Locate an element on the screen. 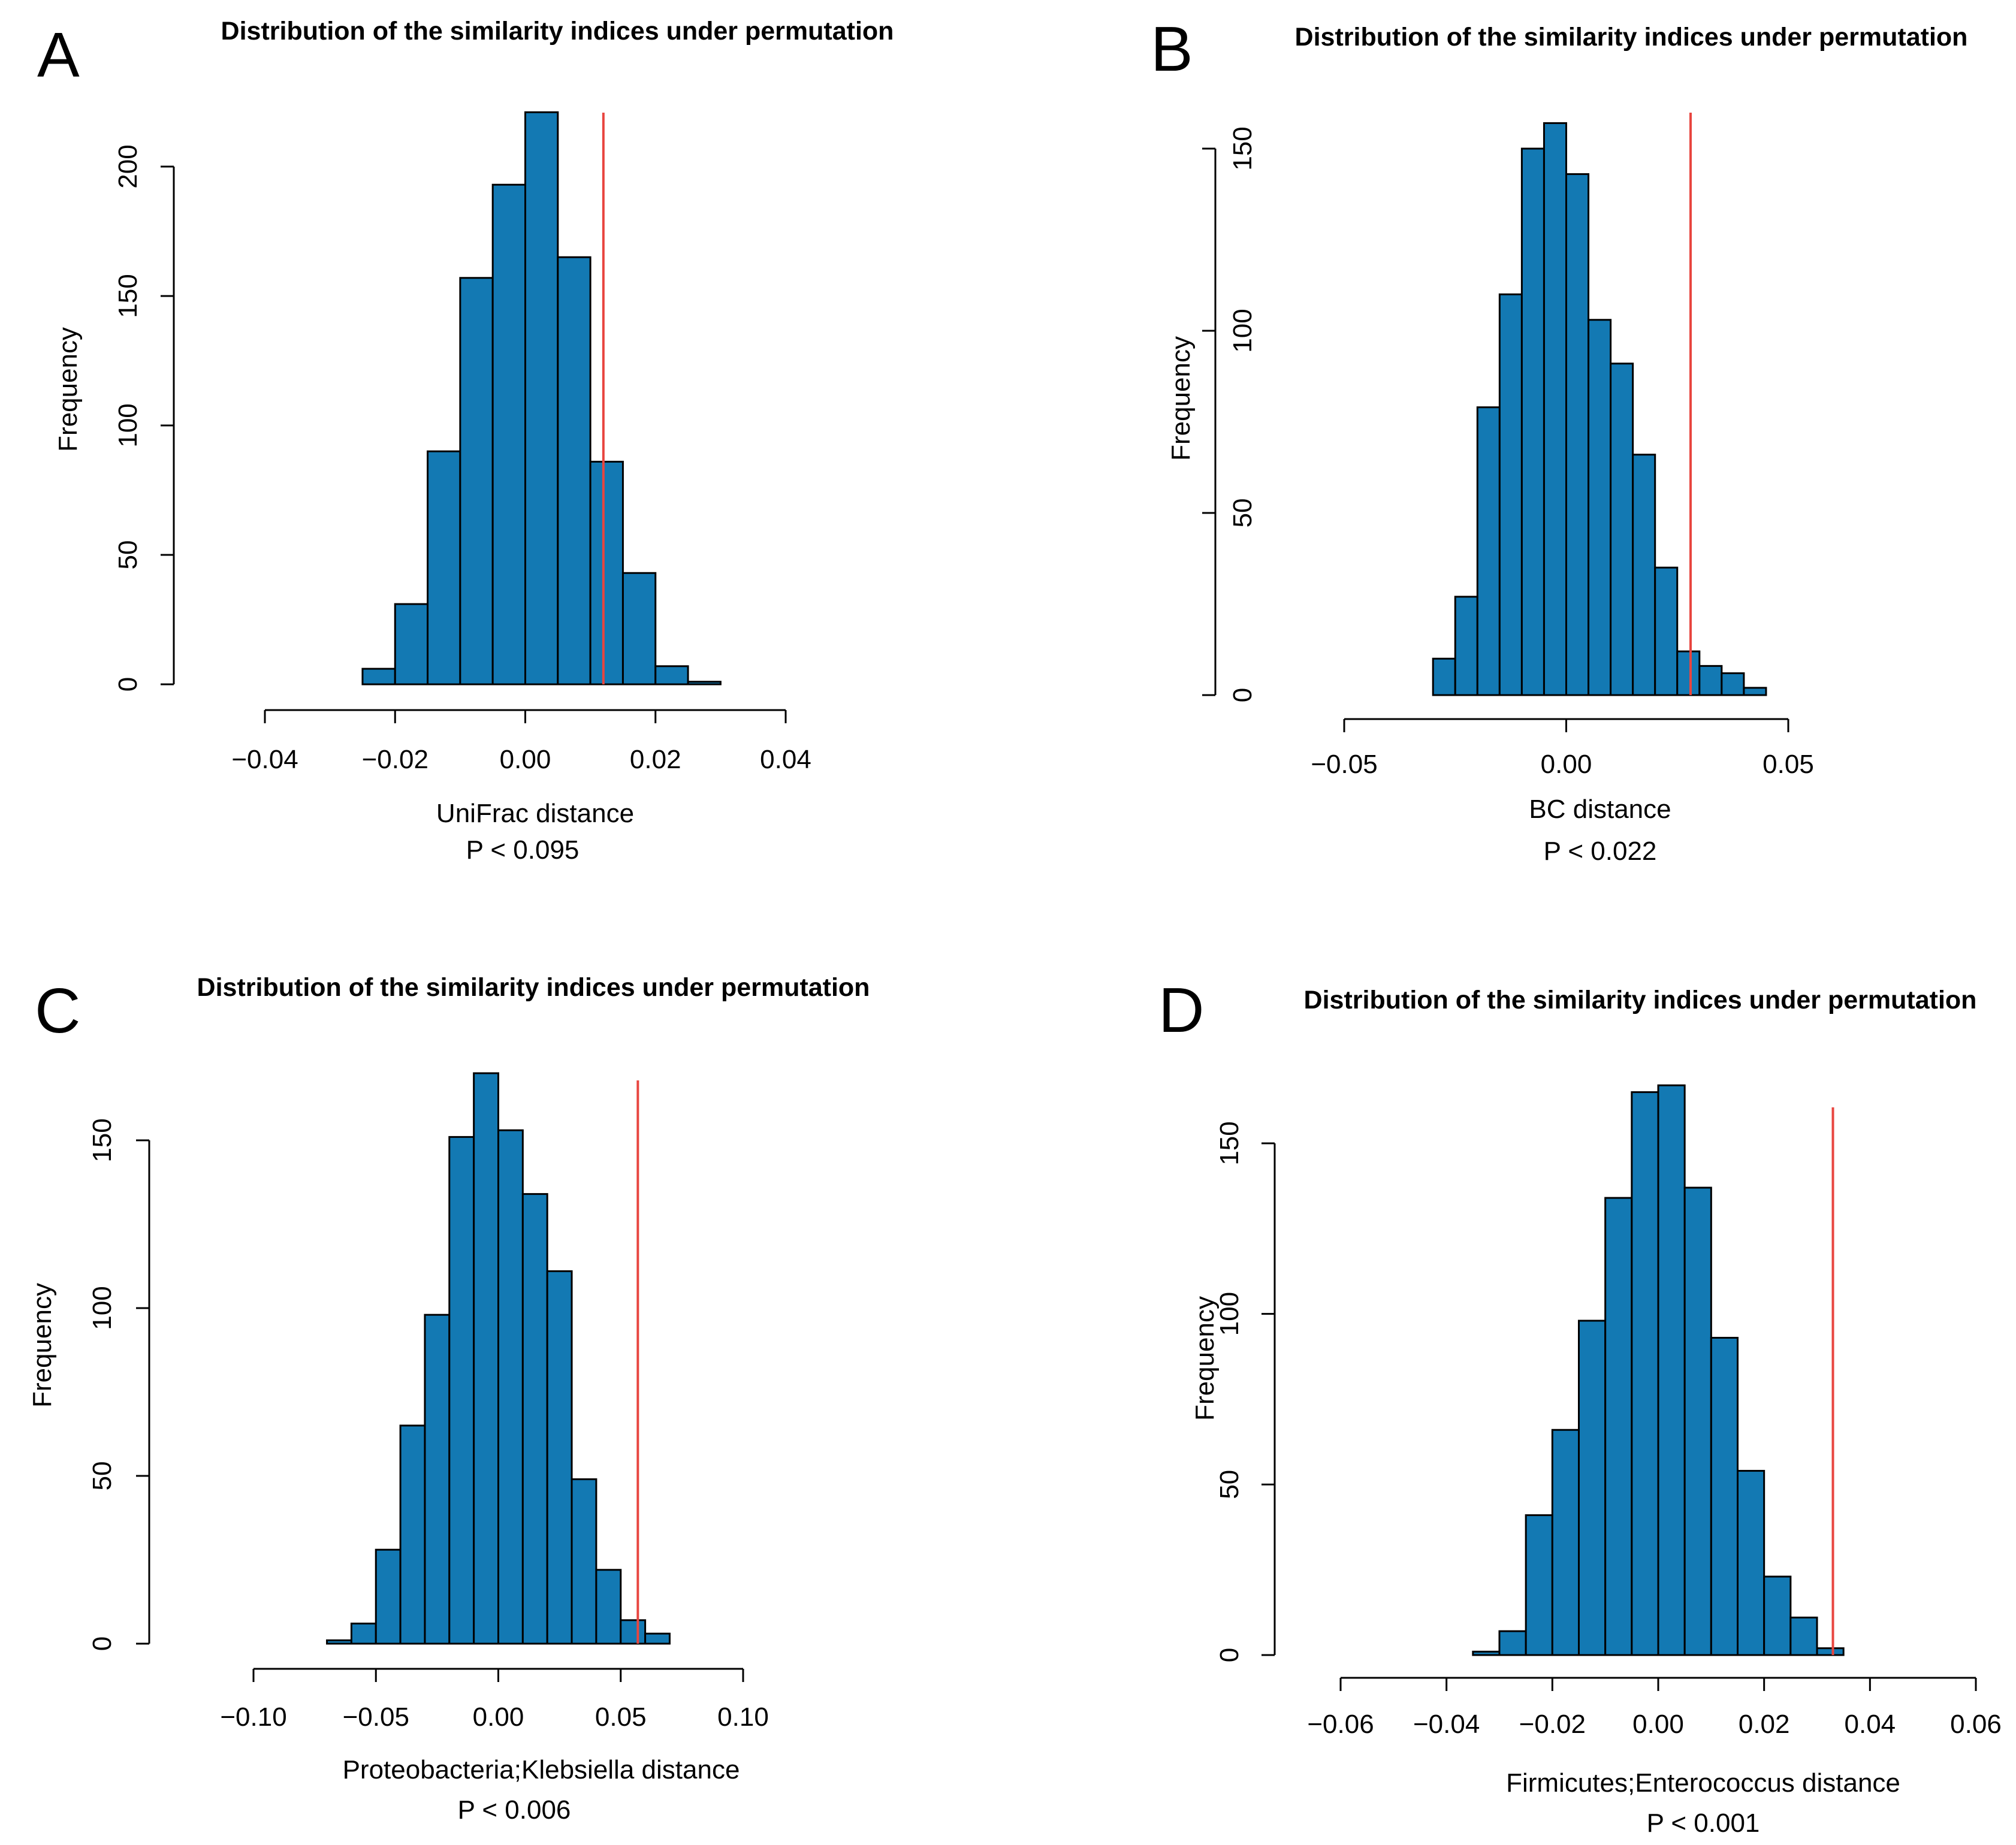 The image size is (2016, 1845). x-axis-title: UniFrac distance is located at coordinates (535, 813).